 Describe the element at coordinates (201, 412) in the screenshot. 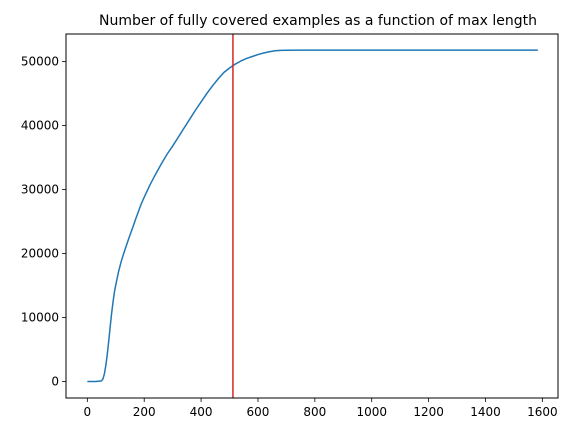

I see `x-tick-label: 400` at that location.